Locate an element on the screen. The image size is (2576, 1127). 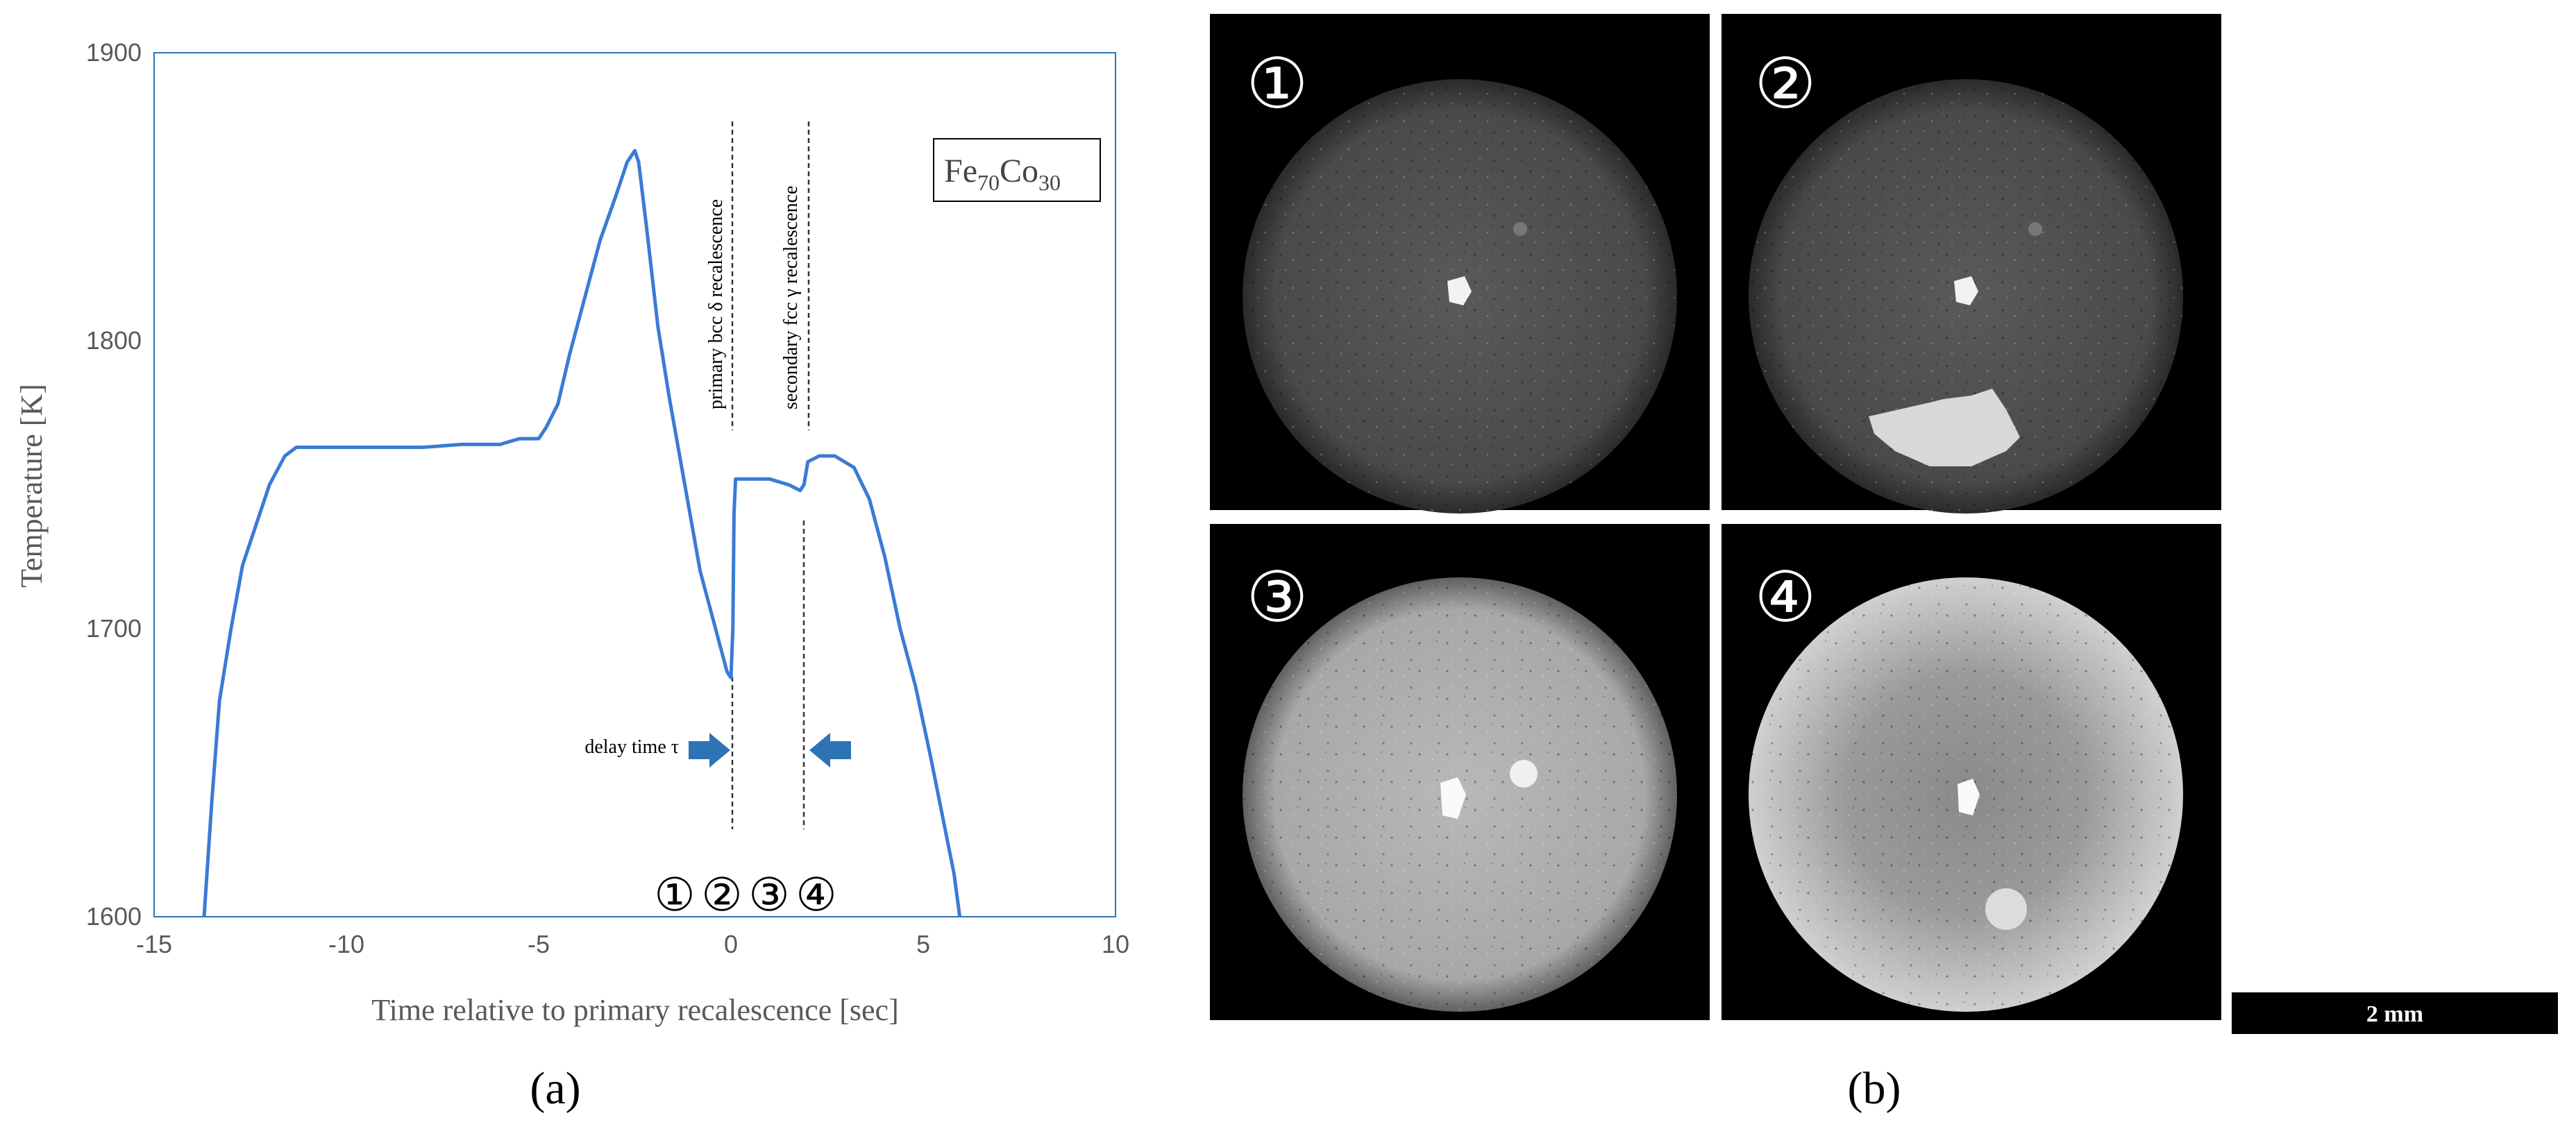
frame-2: ② is located at coordinates (1971, 264).